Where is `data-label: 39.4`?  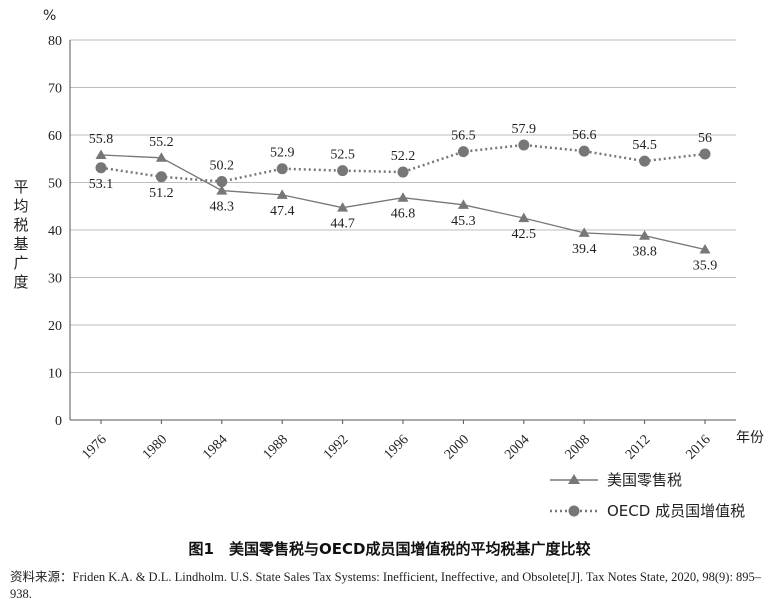
data-label: 39.4 is located at coordinates (584, 249).